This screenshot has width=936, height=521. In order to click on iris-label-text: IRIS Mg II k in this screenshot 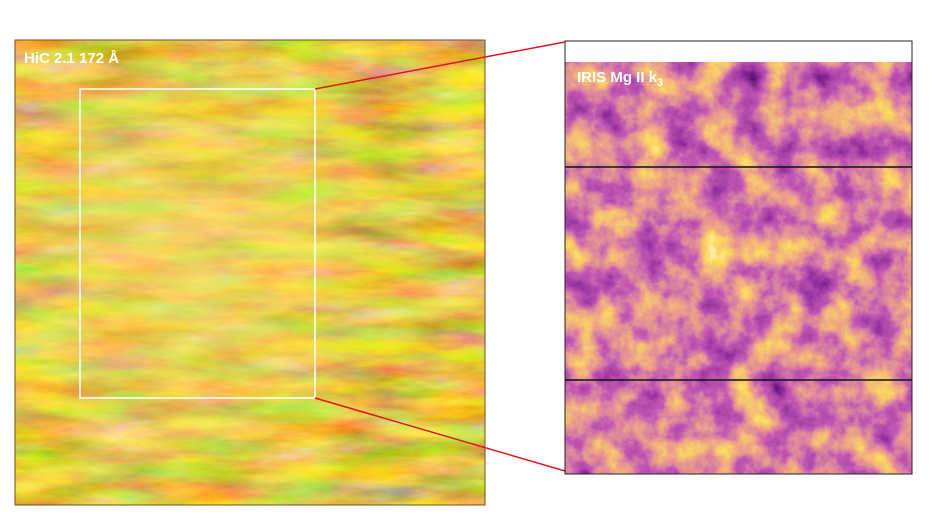, I will do `click(617, 77)`.